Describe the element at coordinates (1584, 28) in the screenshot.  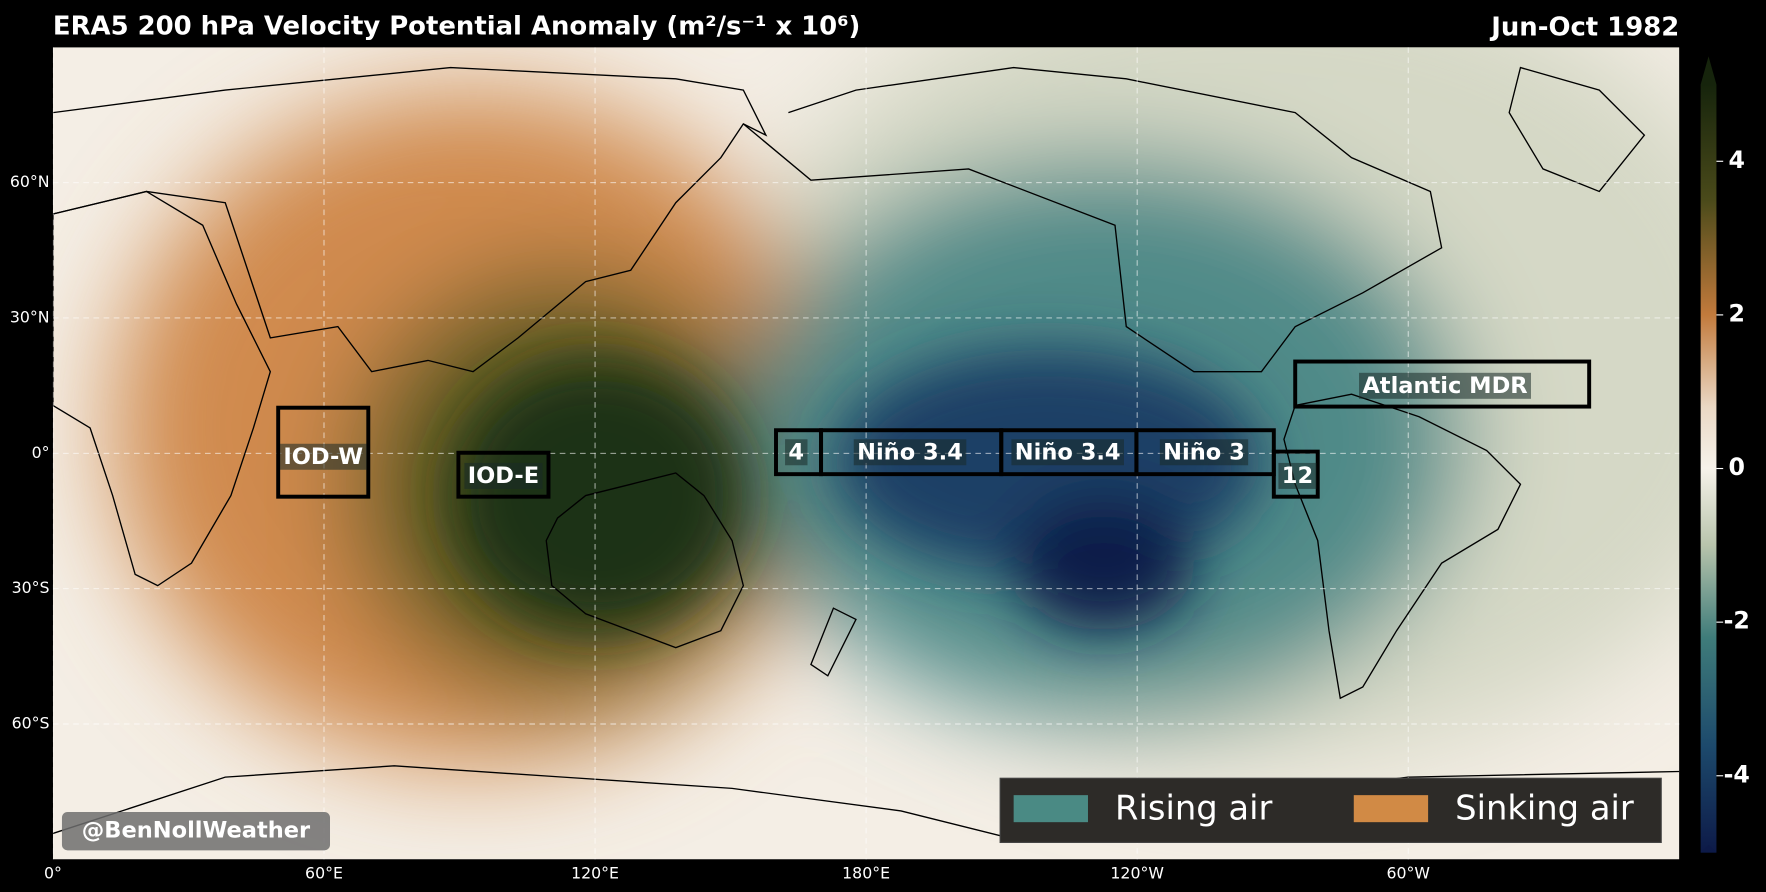
I see `period: Jun-Oct 1982` at that location.